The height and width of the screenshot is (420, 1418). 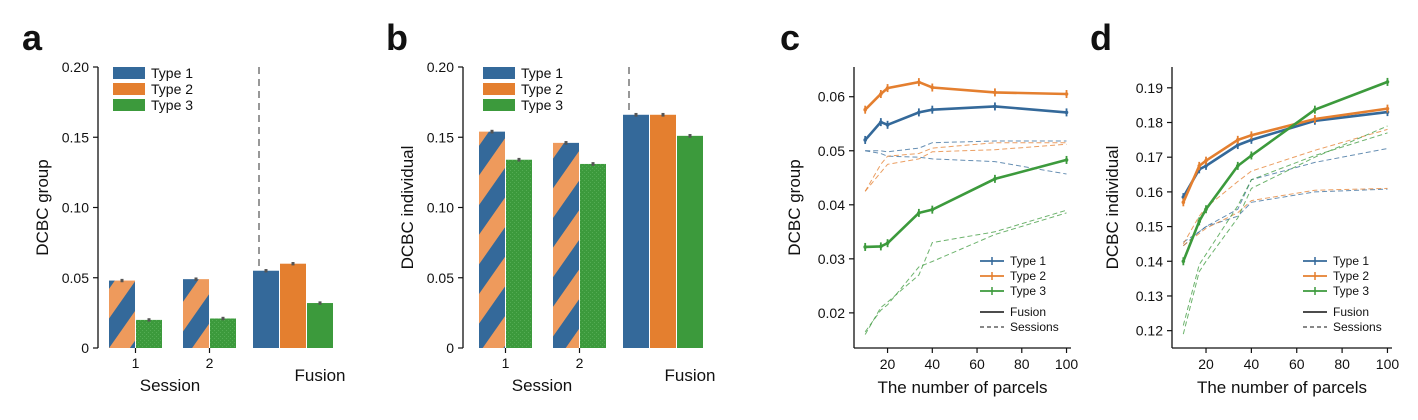 What do you see at coordinates (831, 313) in the screenshot?
I see `y-tick-label: 0.02` at bounding box center [831, 313].